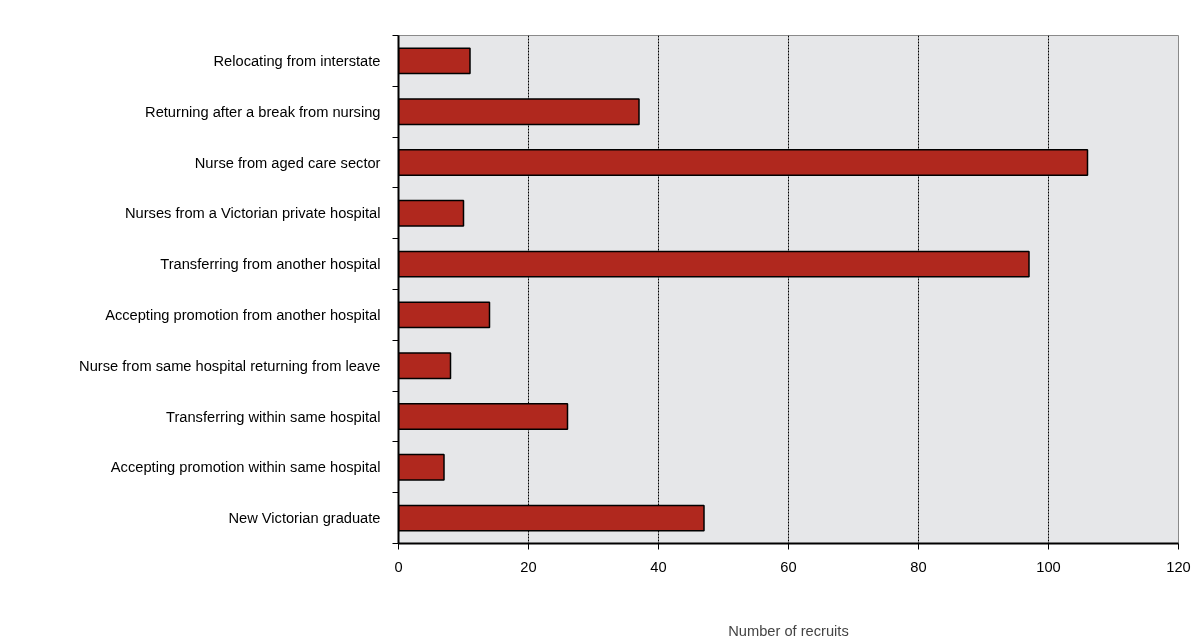 The width and height of the screenshot is (1204, 641). What do you see at coordinates (252, 213) in the screenshot?
I see `y-tick-label: Nurses from a Victorian private hospital` at bounding box center [252, 213].